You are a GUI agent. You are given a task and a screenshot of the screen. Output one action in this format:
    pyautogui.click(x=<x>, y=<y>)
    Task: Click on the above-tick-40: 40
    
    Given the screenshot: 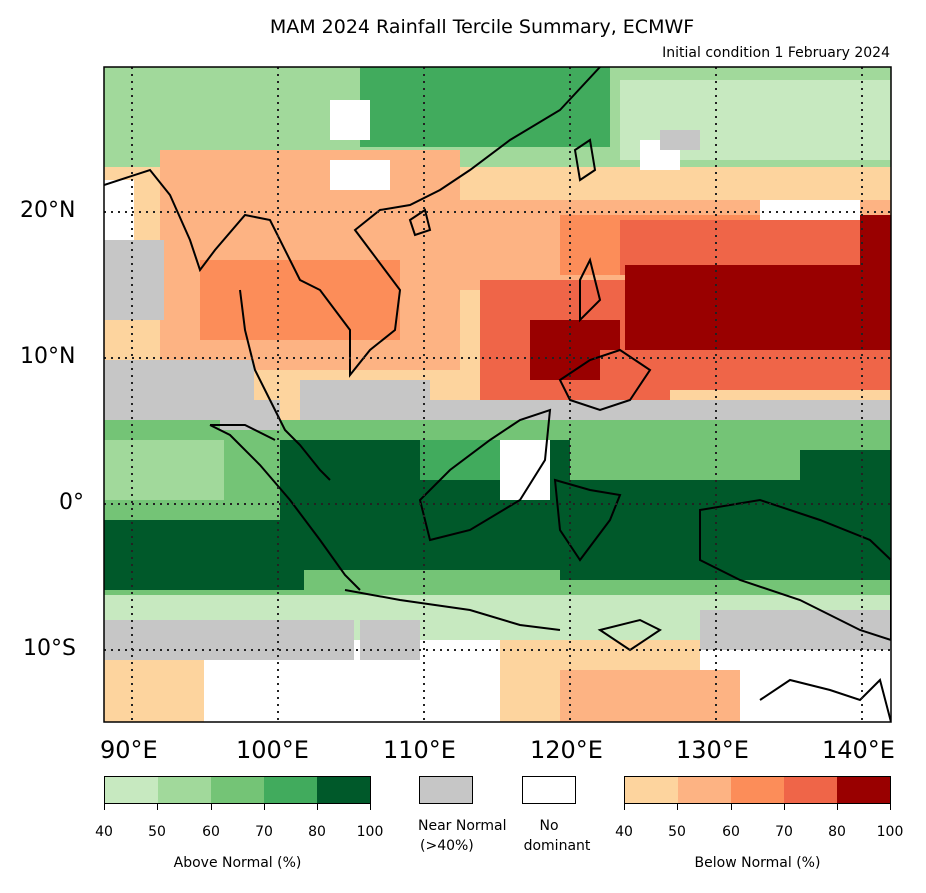 What is the action you would take?
    pyautogui.click(x=104, y=832)
    